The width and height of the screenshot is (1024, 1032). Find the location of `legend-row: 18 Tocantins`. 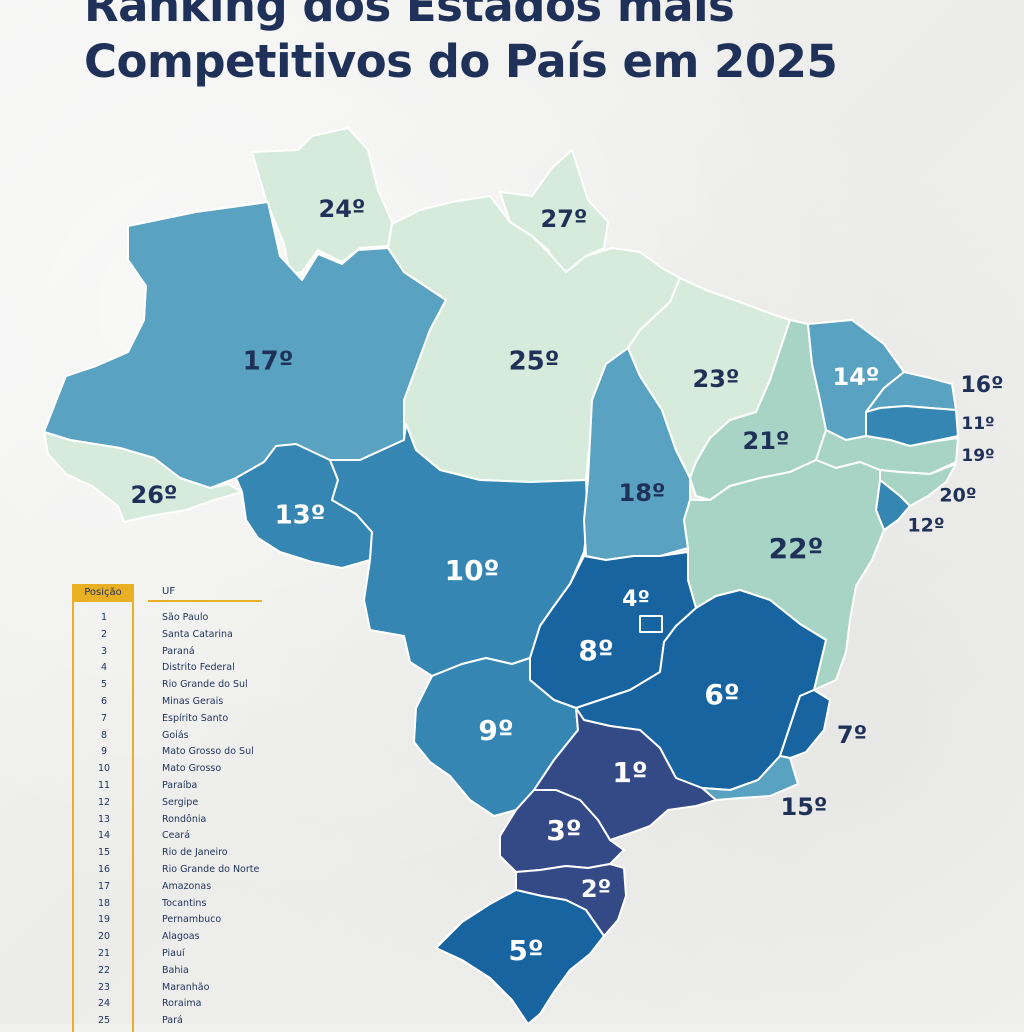

legend-row: 18 Tocantins is located at coordinates (182, 904).